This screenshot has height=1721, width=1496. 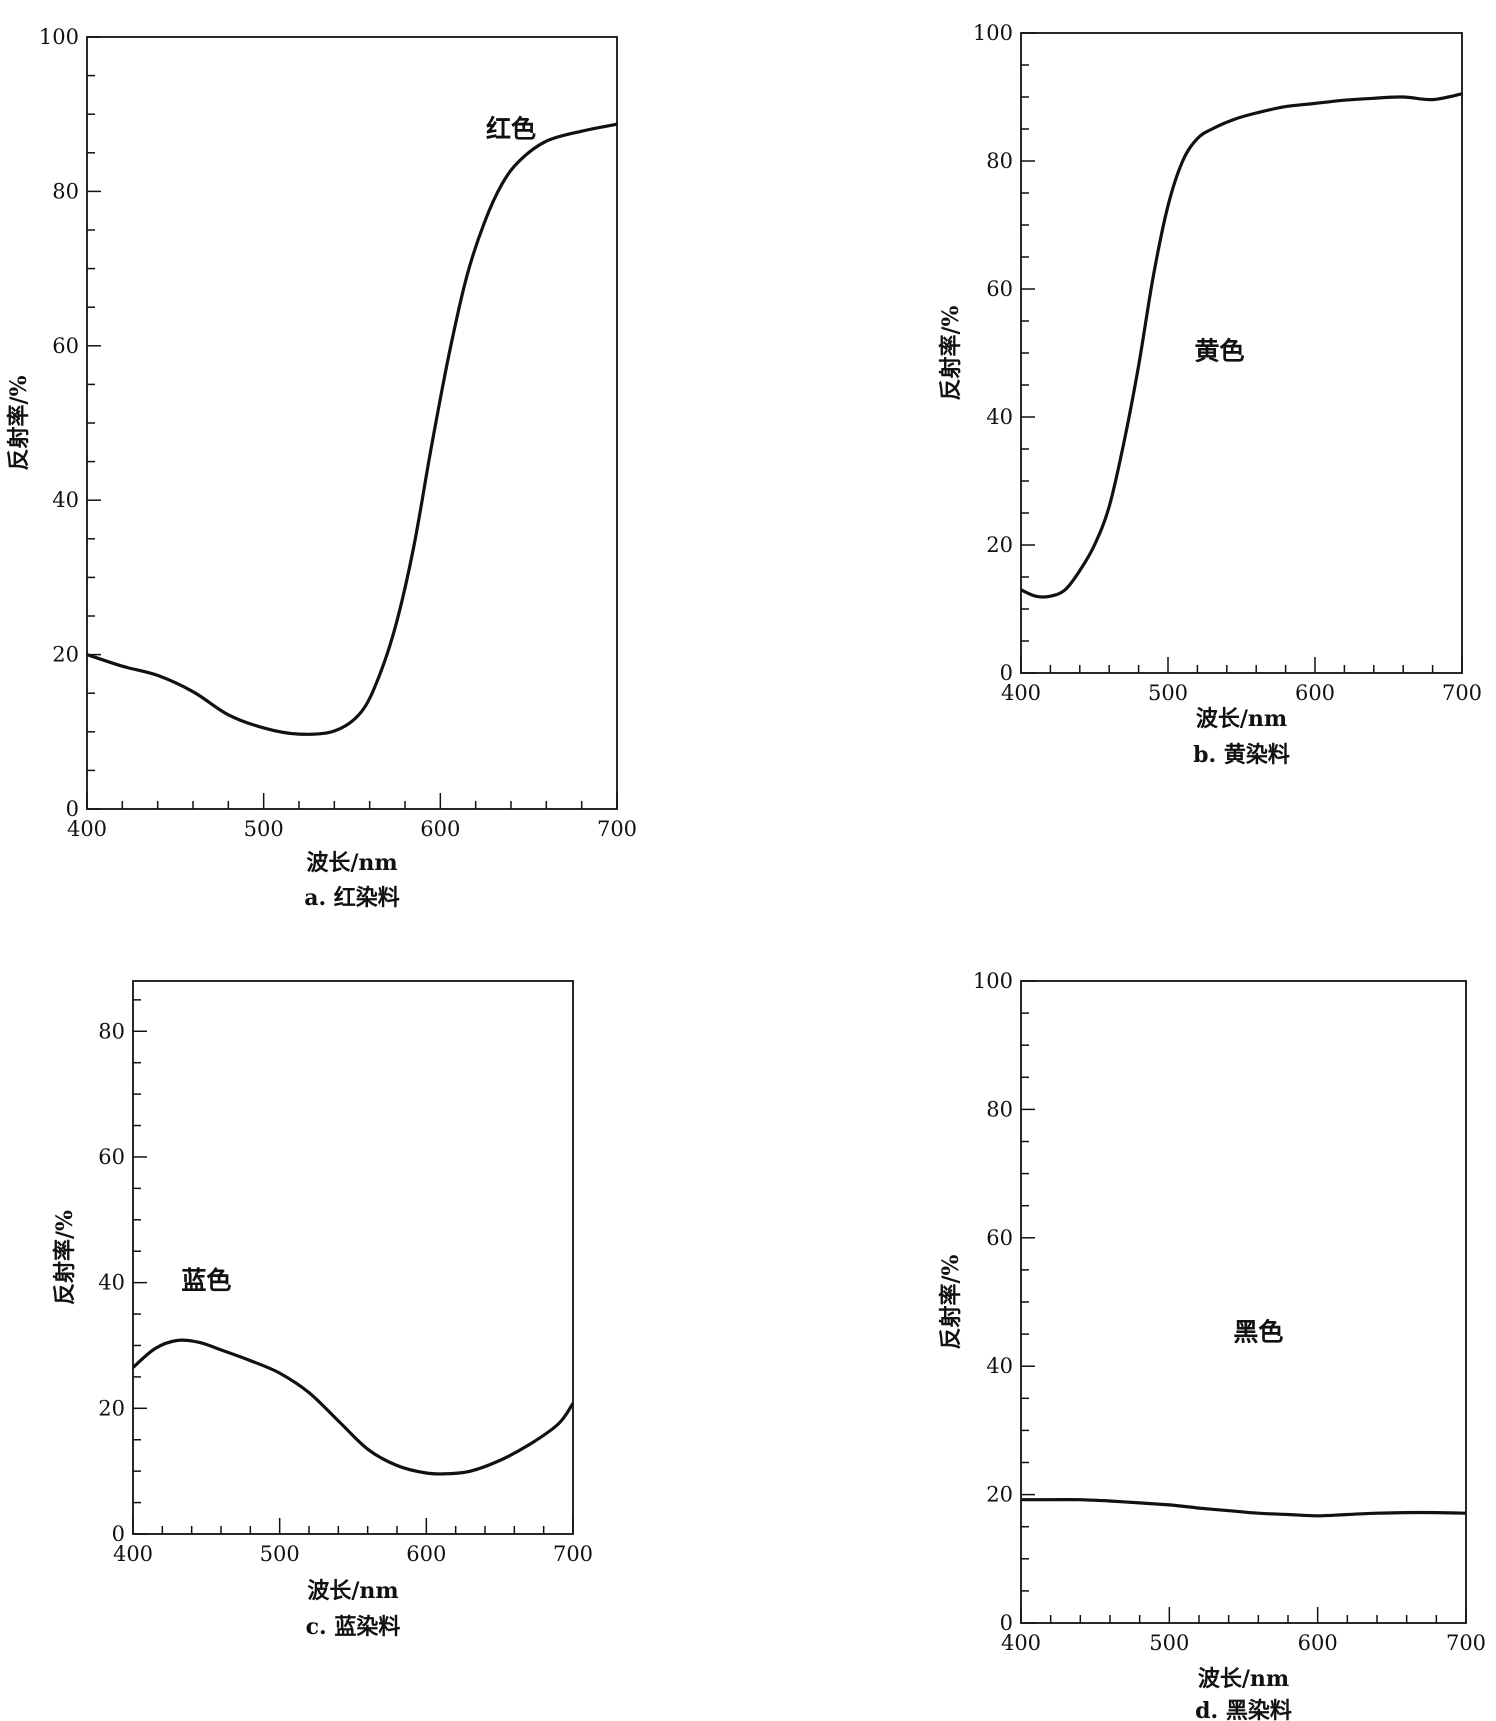 What do you see at coordinates (1219, 350) in the screenshot?
I see `curve-annotation: 黄色` at bounding box center [1219, 350].